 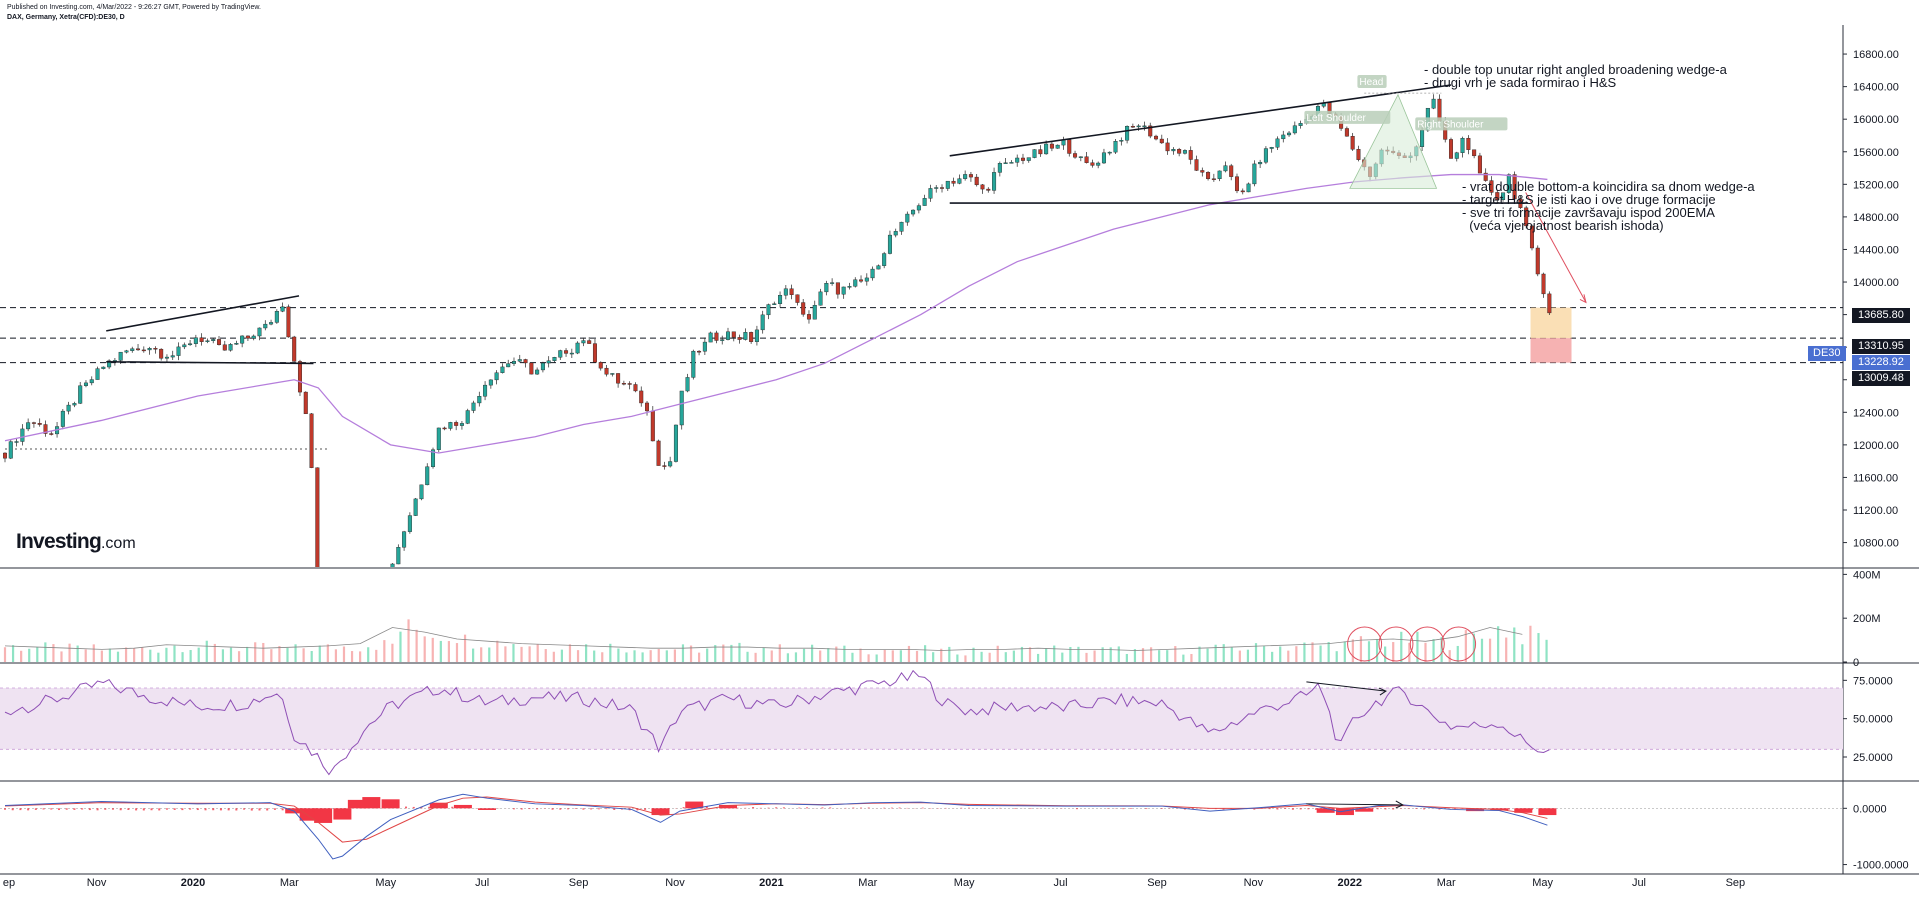 I want to click on wedge-lower-2019, so click(x=209, y=363).